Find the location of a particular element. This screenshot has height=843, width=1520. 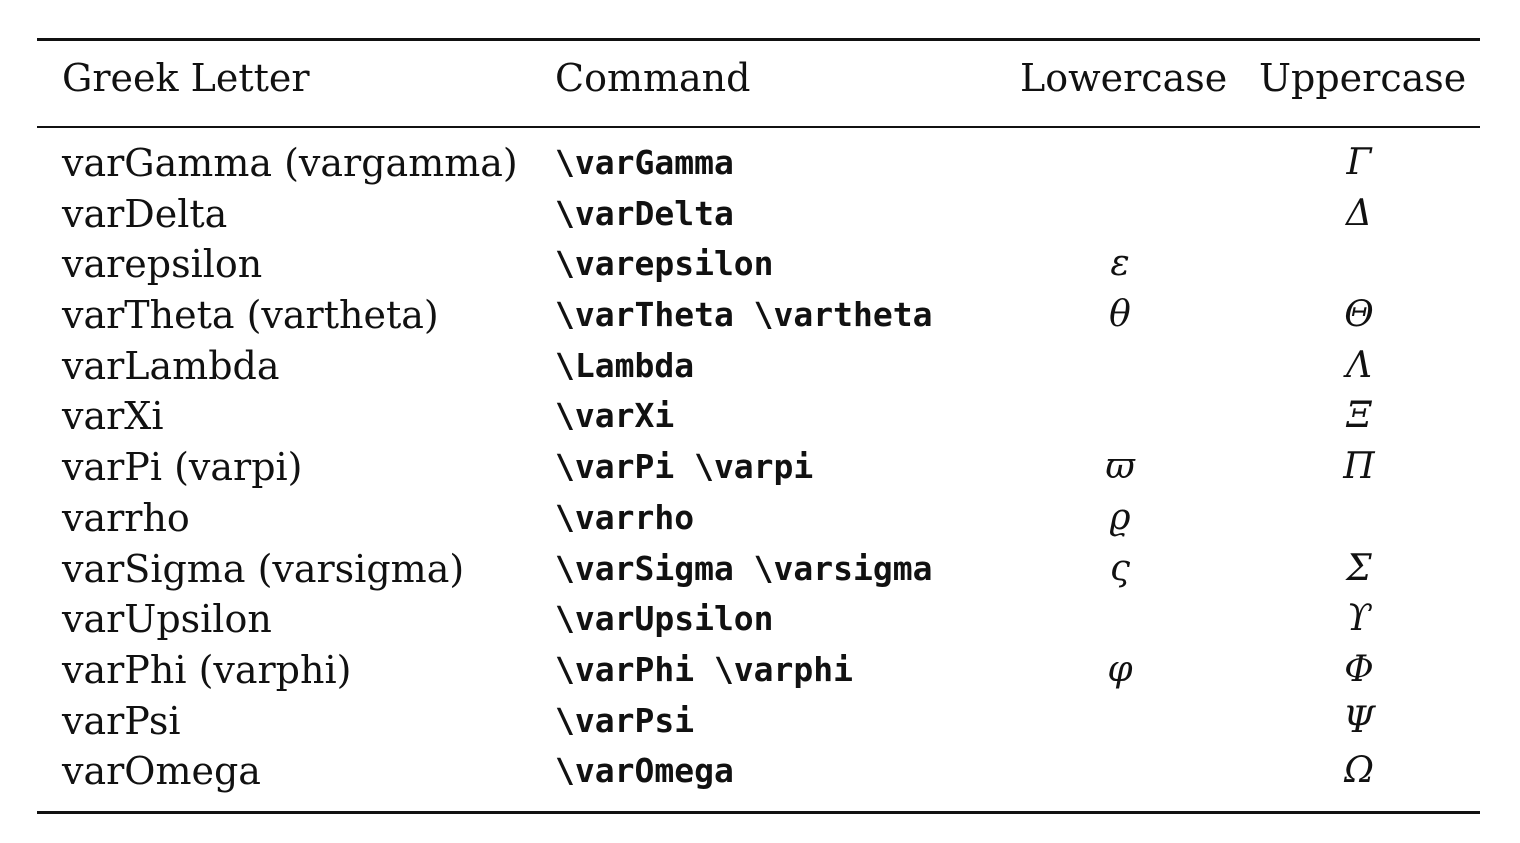

table-row: varPsi \varPsi Ψ is located at coordinates (758, 721).